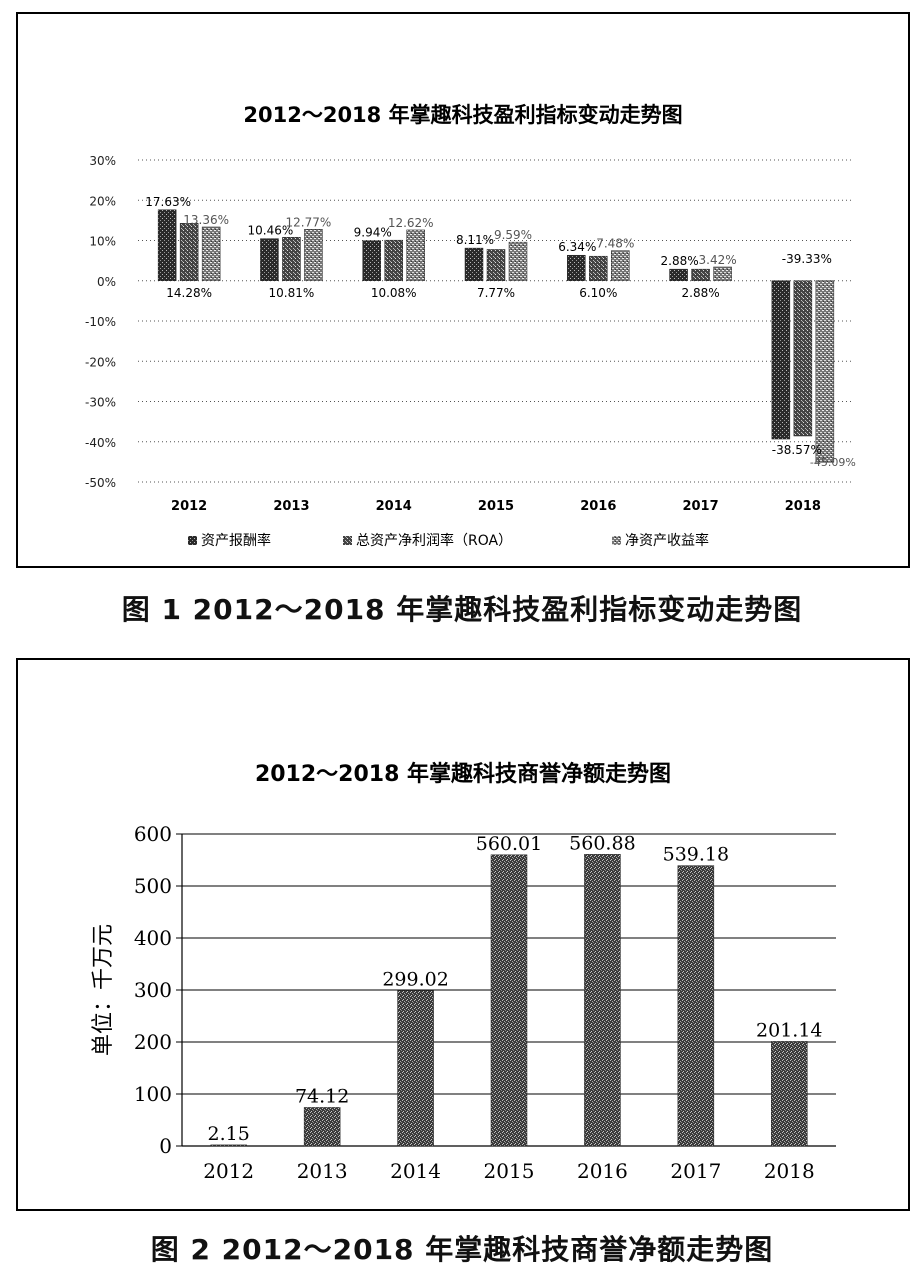 This screenshot has width=924, height=1285. I want to click on y-tick-label: 300, so click(153, 990).